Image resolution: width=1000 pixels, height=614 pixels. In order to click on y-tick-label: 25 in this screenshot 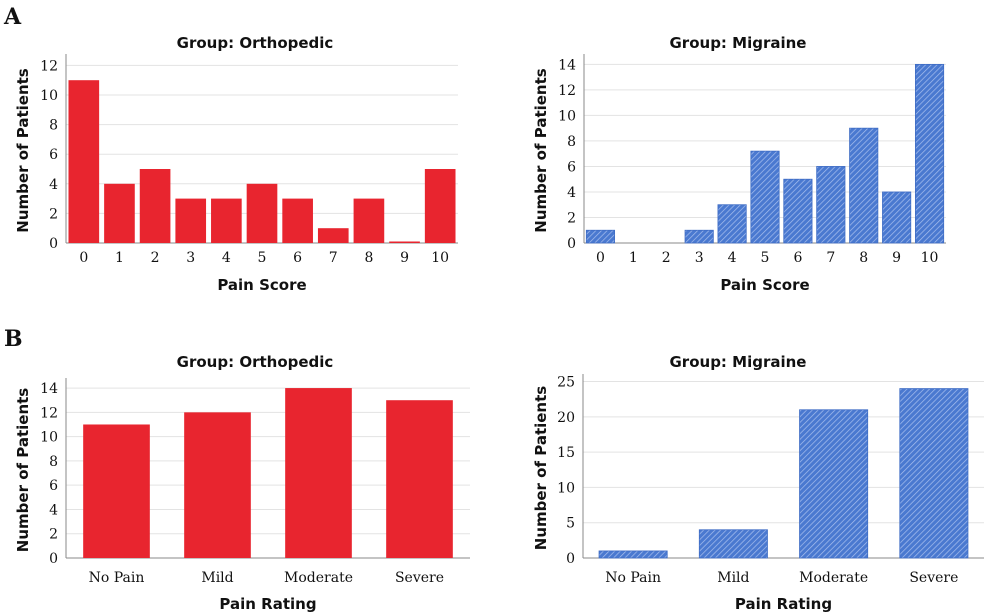, I will do `click(566, 383)`.